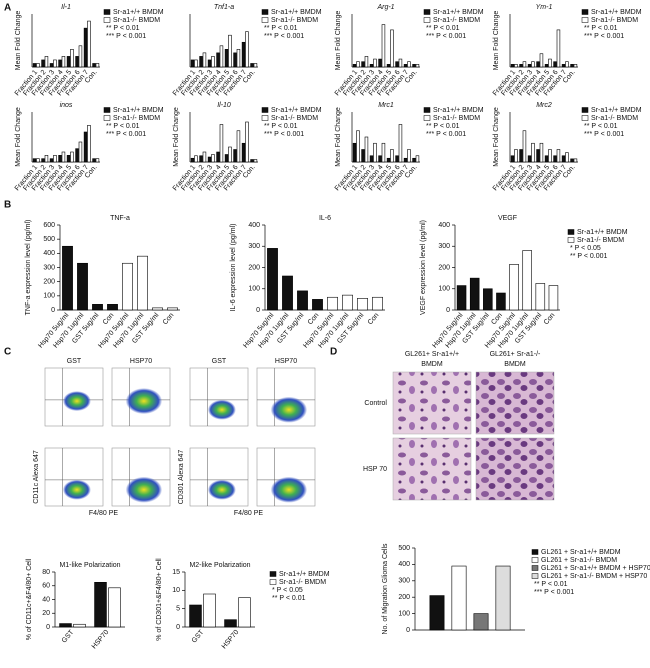 The width and height of the screenshot is (650, 668). What do you see at coordinates (224, 7) in the screenshot?
I see `chart-title: Tnf1-a` at bounding box center [224, 7].